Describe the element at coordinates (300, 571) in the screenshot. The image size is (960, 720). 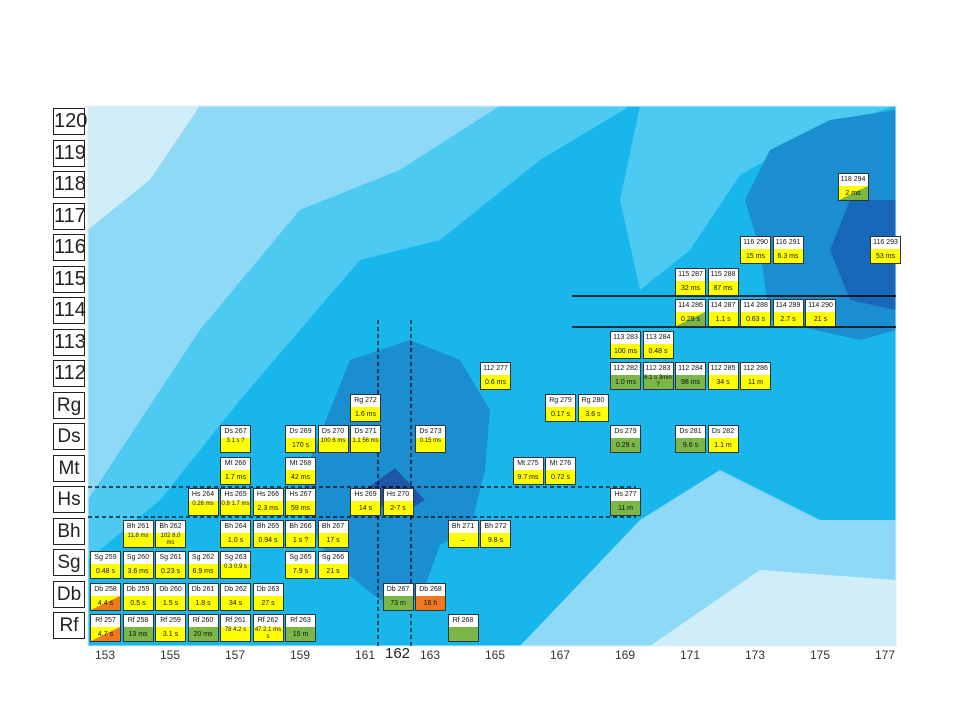
I see `half-life-value: 7.9 s` at that location.